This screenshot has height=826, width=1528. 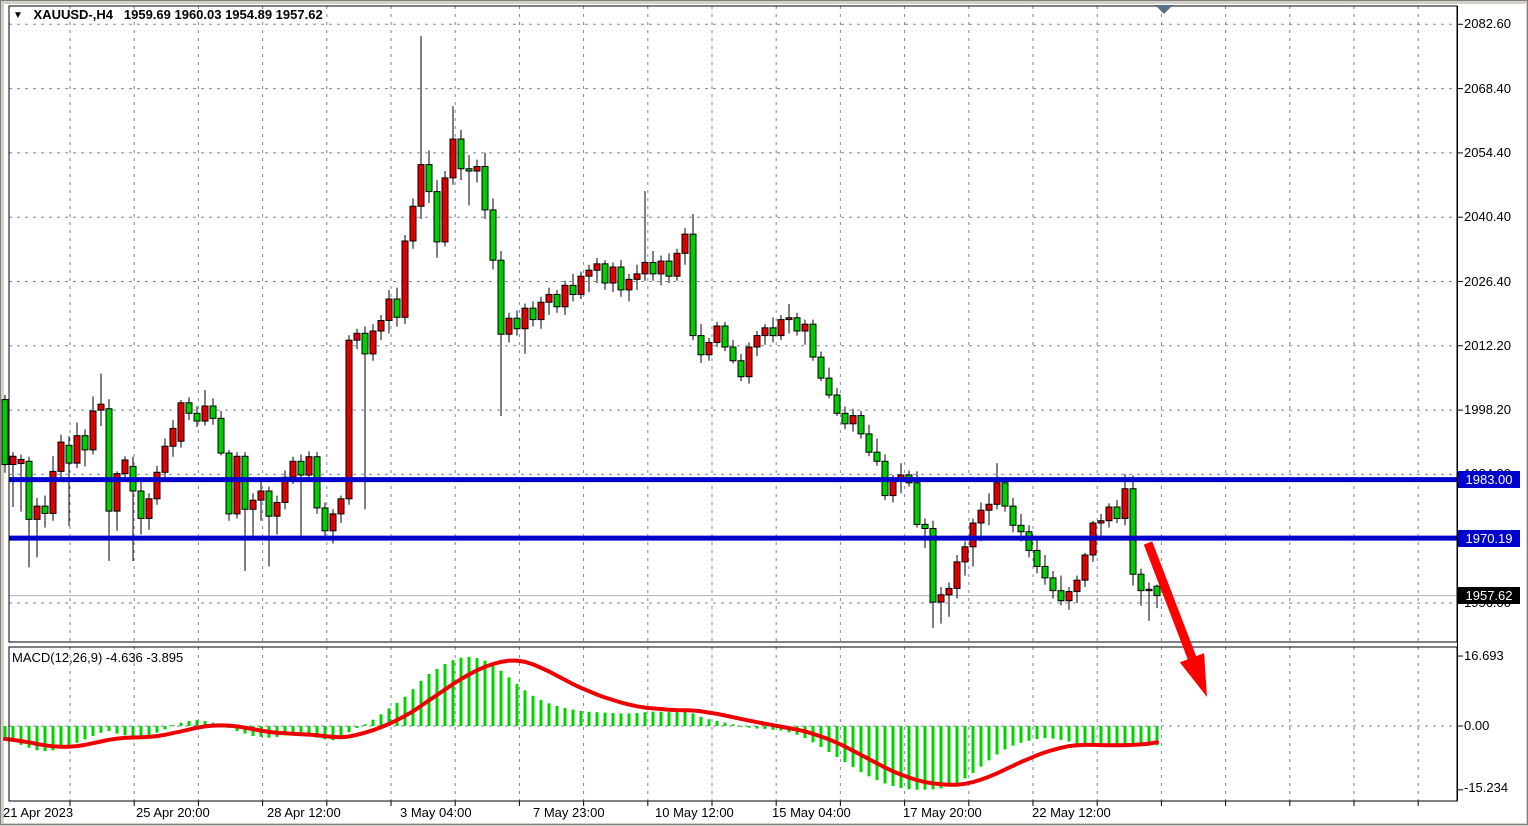 I want to click on time-axis-label: 22 May 12:00, so click(x=1071, y=812).